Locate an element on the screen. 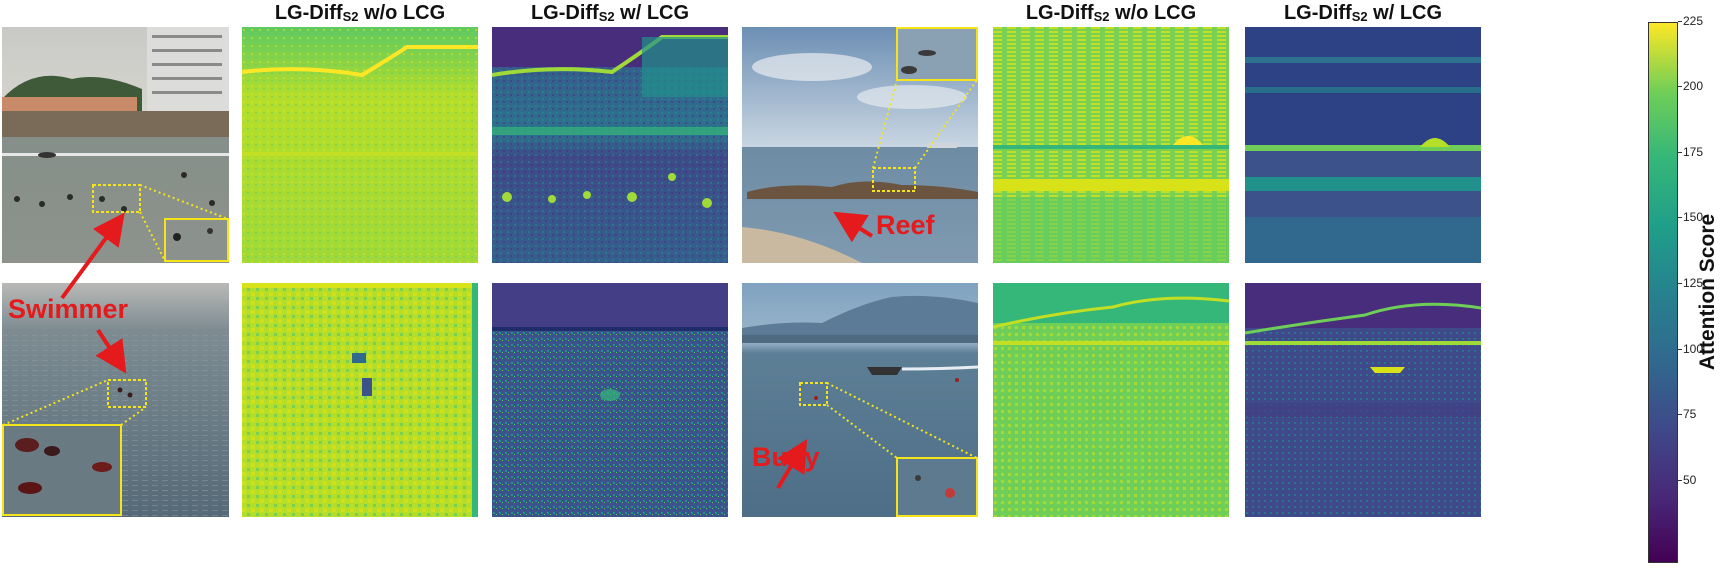 Image resolution: width=1727 pixels, height=573 pixels. colorbar-tick-100: 100 is located at coordinates (1690, 349).